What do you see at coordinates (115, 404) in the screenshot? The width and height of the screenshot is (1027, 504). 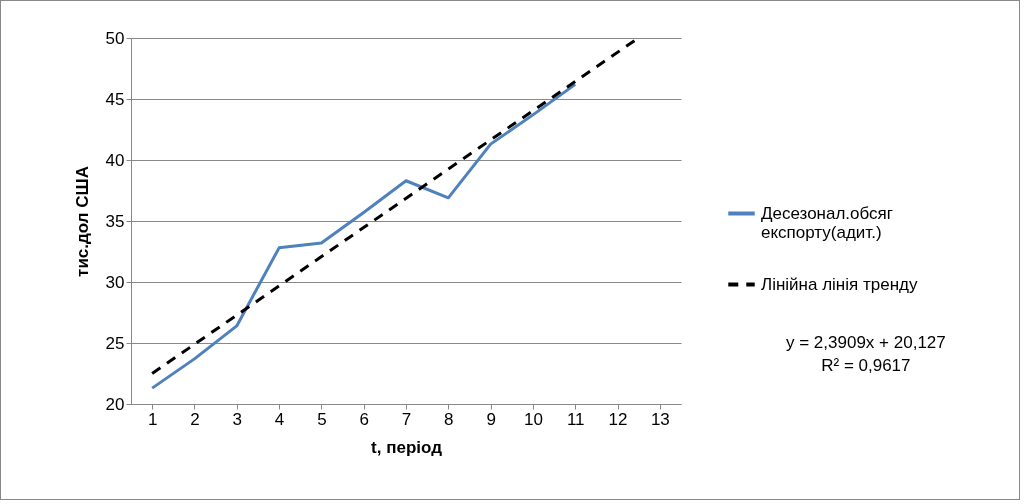 I see `y-tick-label: 20` at bounding box center [115, 404].